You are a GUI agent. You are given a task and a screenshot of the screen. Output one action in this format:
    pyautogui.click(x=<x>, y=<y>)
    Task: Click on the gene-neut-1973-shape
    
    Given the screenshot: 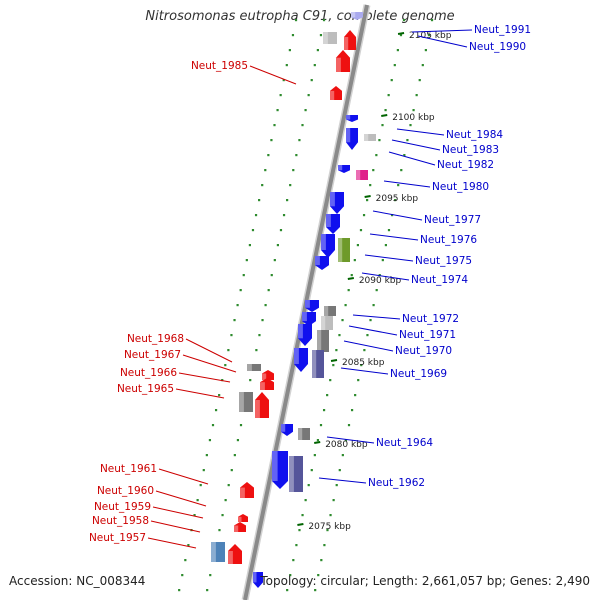 What is the action you would take?
    pyautogui.click(x=312, y=306)
    